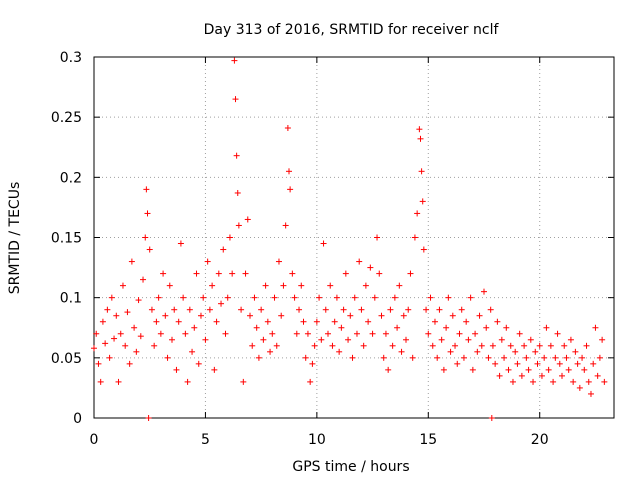 The height and width of the screenshot is (480, 640). Describe the element at coordinates (66, 239) in the screenshot. I see `y-tick-label: 0.15` at that location.